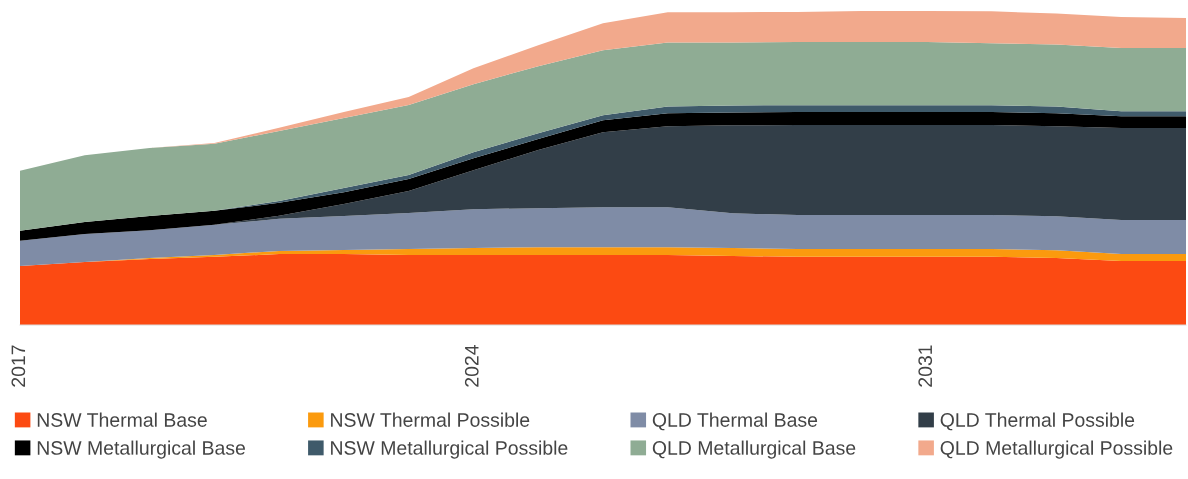  Describe the element at coordinates (1037, 421) in the screenshot. I see `legend-label: QLD Thermal Possible` at that location.